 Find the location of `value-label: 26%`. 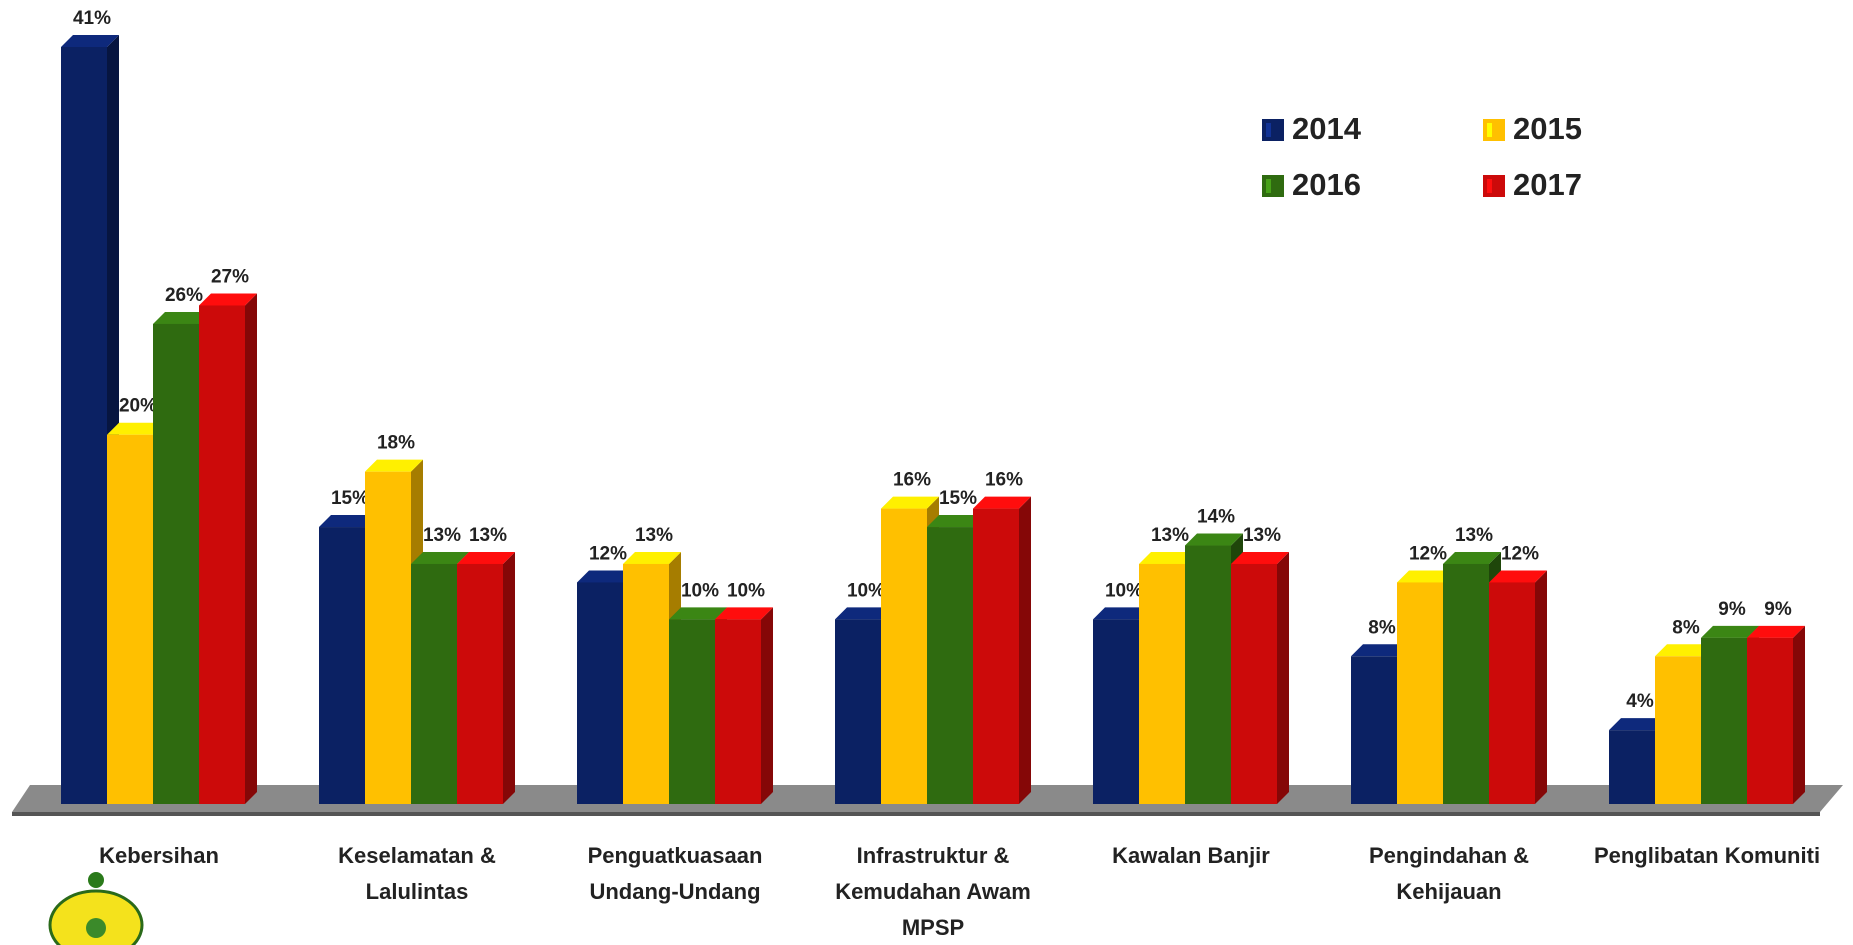

value-label: 26% is located at coordinates (184, 295).